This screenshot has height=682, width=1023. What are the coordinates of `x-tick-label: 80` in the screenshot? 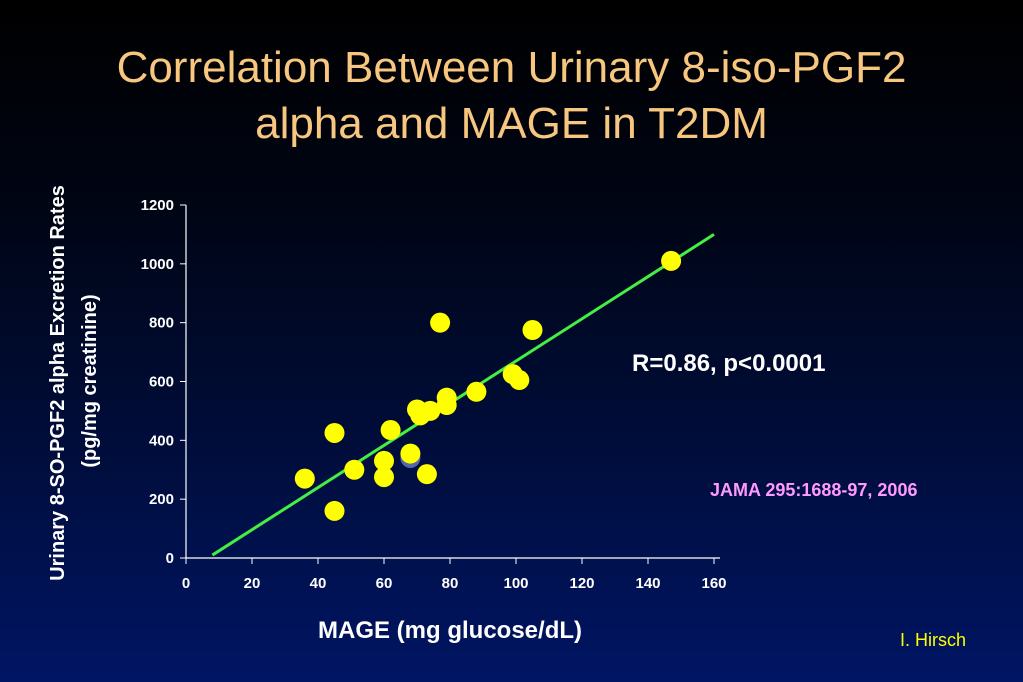 It's located at (450, 583).